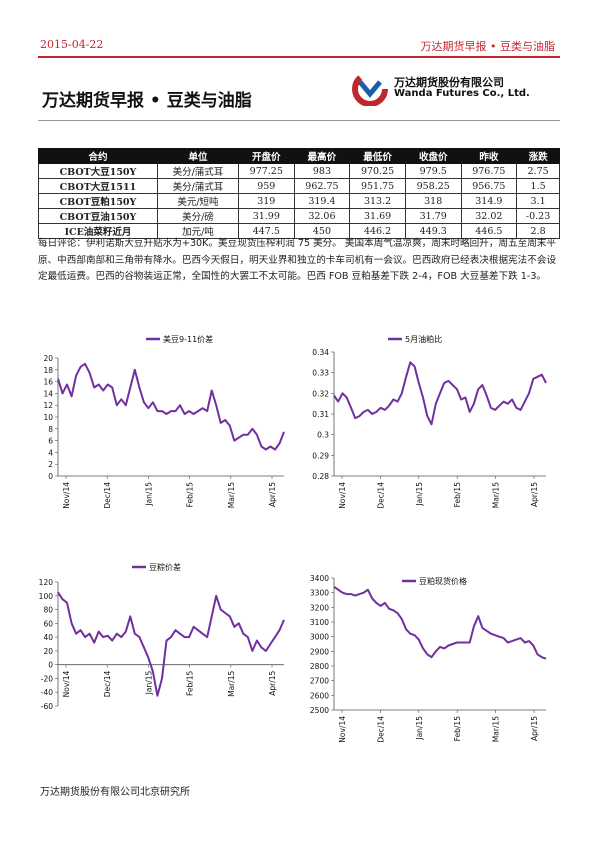 This screenshot has width=595, height=842. What do you see at coordinates (48, 610) in the screenshot?
I see `y-tick-label: 80` at bounding box center [48, 610].